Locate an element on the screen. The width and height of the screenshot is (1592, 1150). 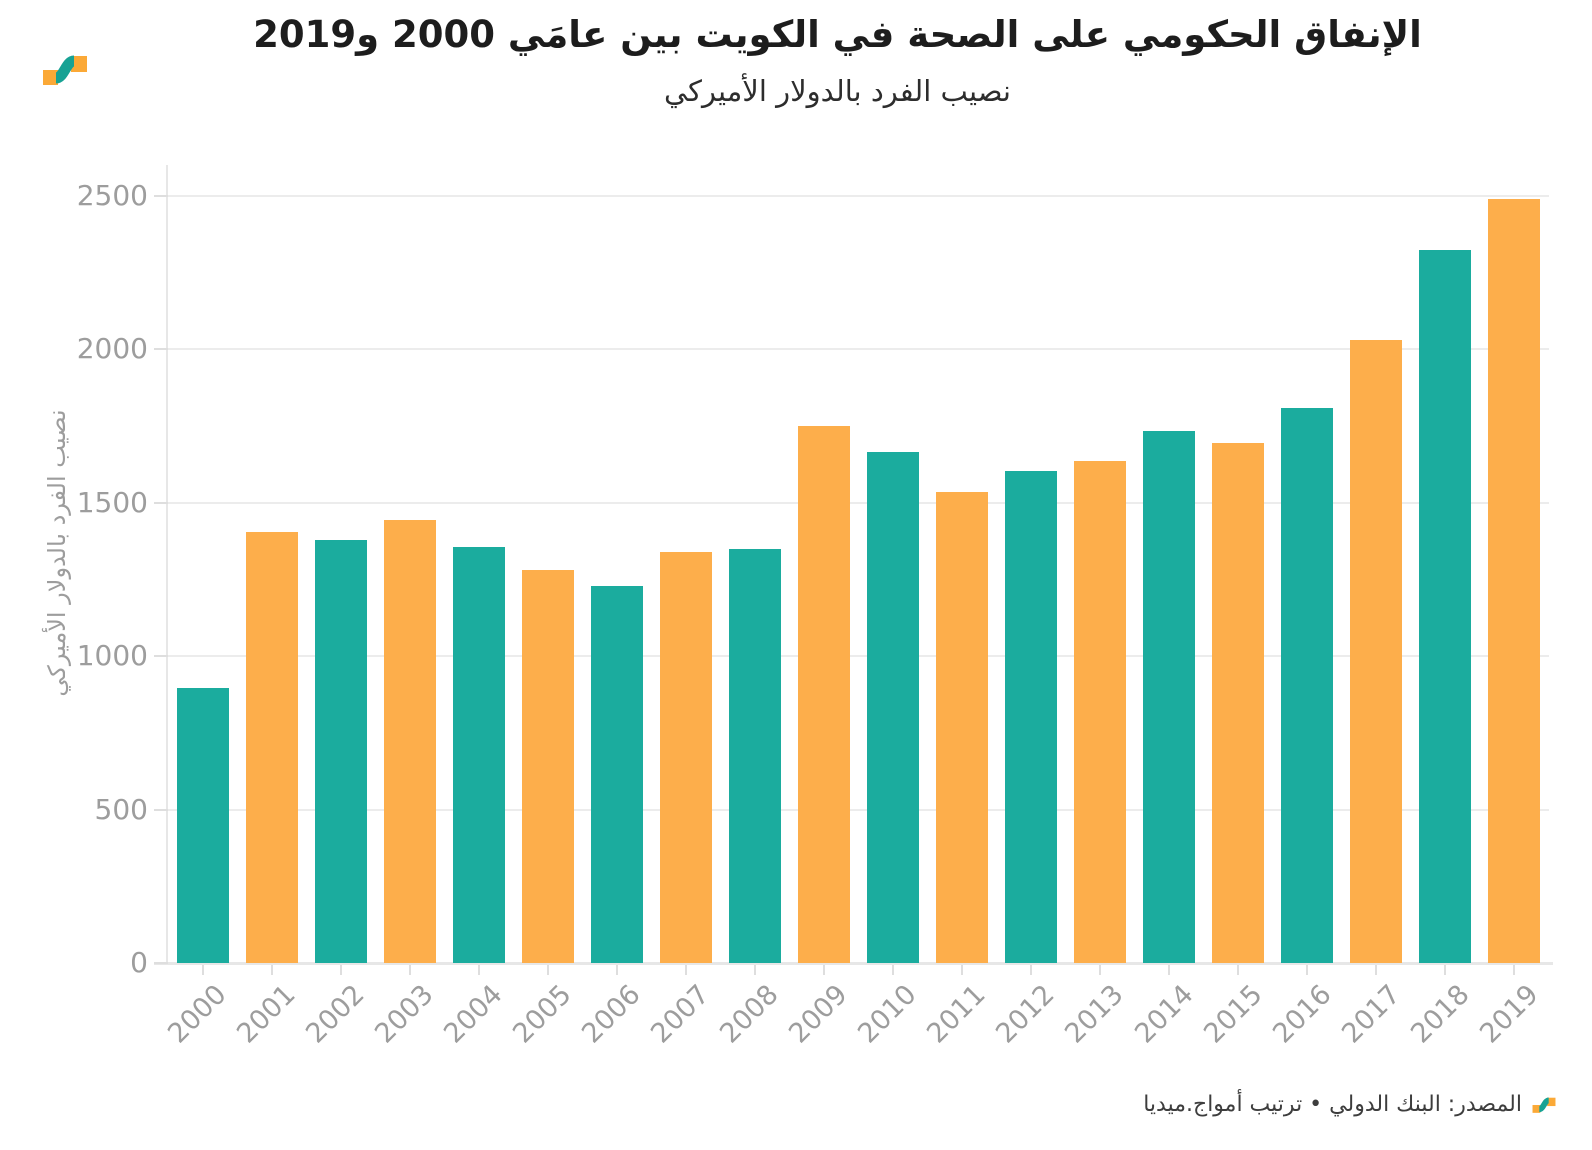
footer-logo-icon is located at coordinates (1544, 1105).